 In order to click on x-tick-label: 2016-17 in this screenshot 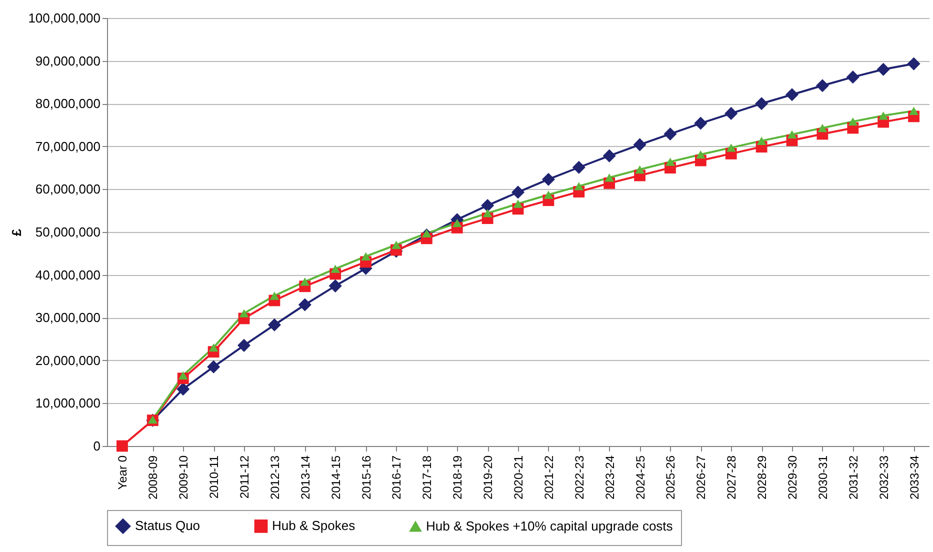, I will do `click(397, 477)`.